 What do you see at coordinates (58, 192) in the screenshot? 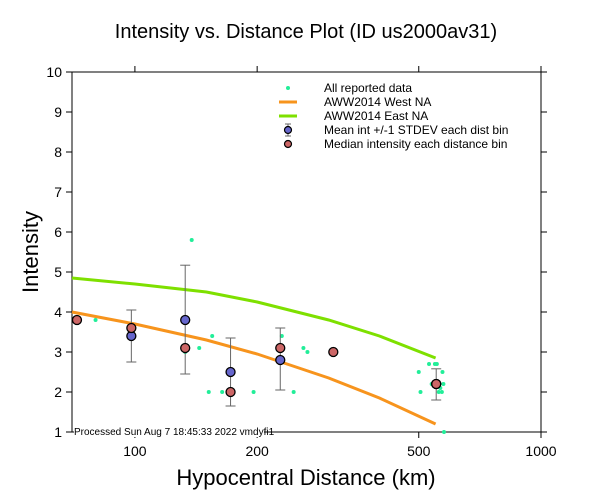
I see `y-tick-label: 7` at bounding box center [58, 192].